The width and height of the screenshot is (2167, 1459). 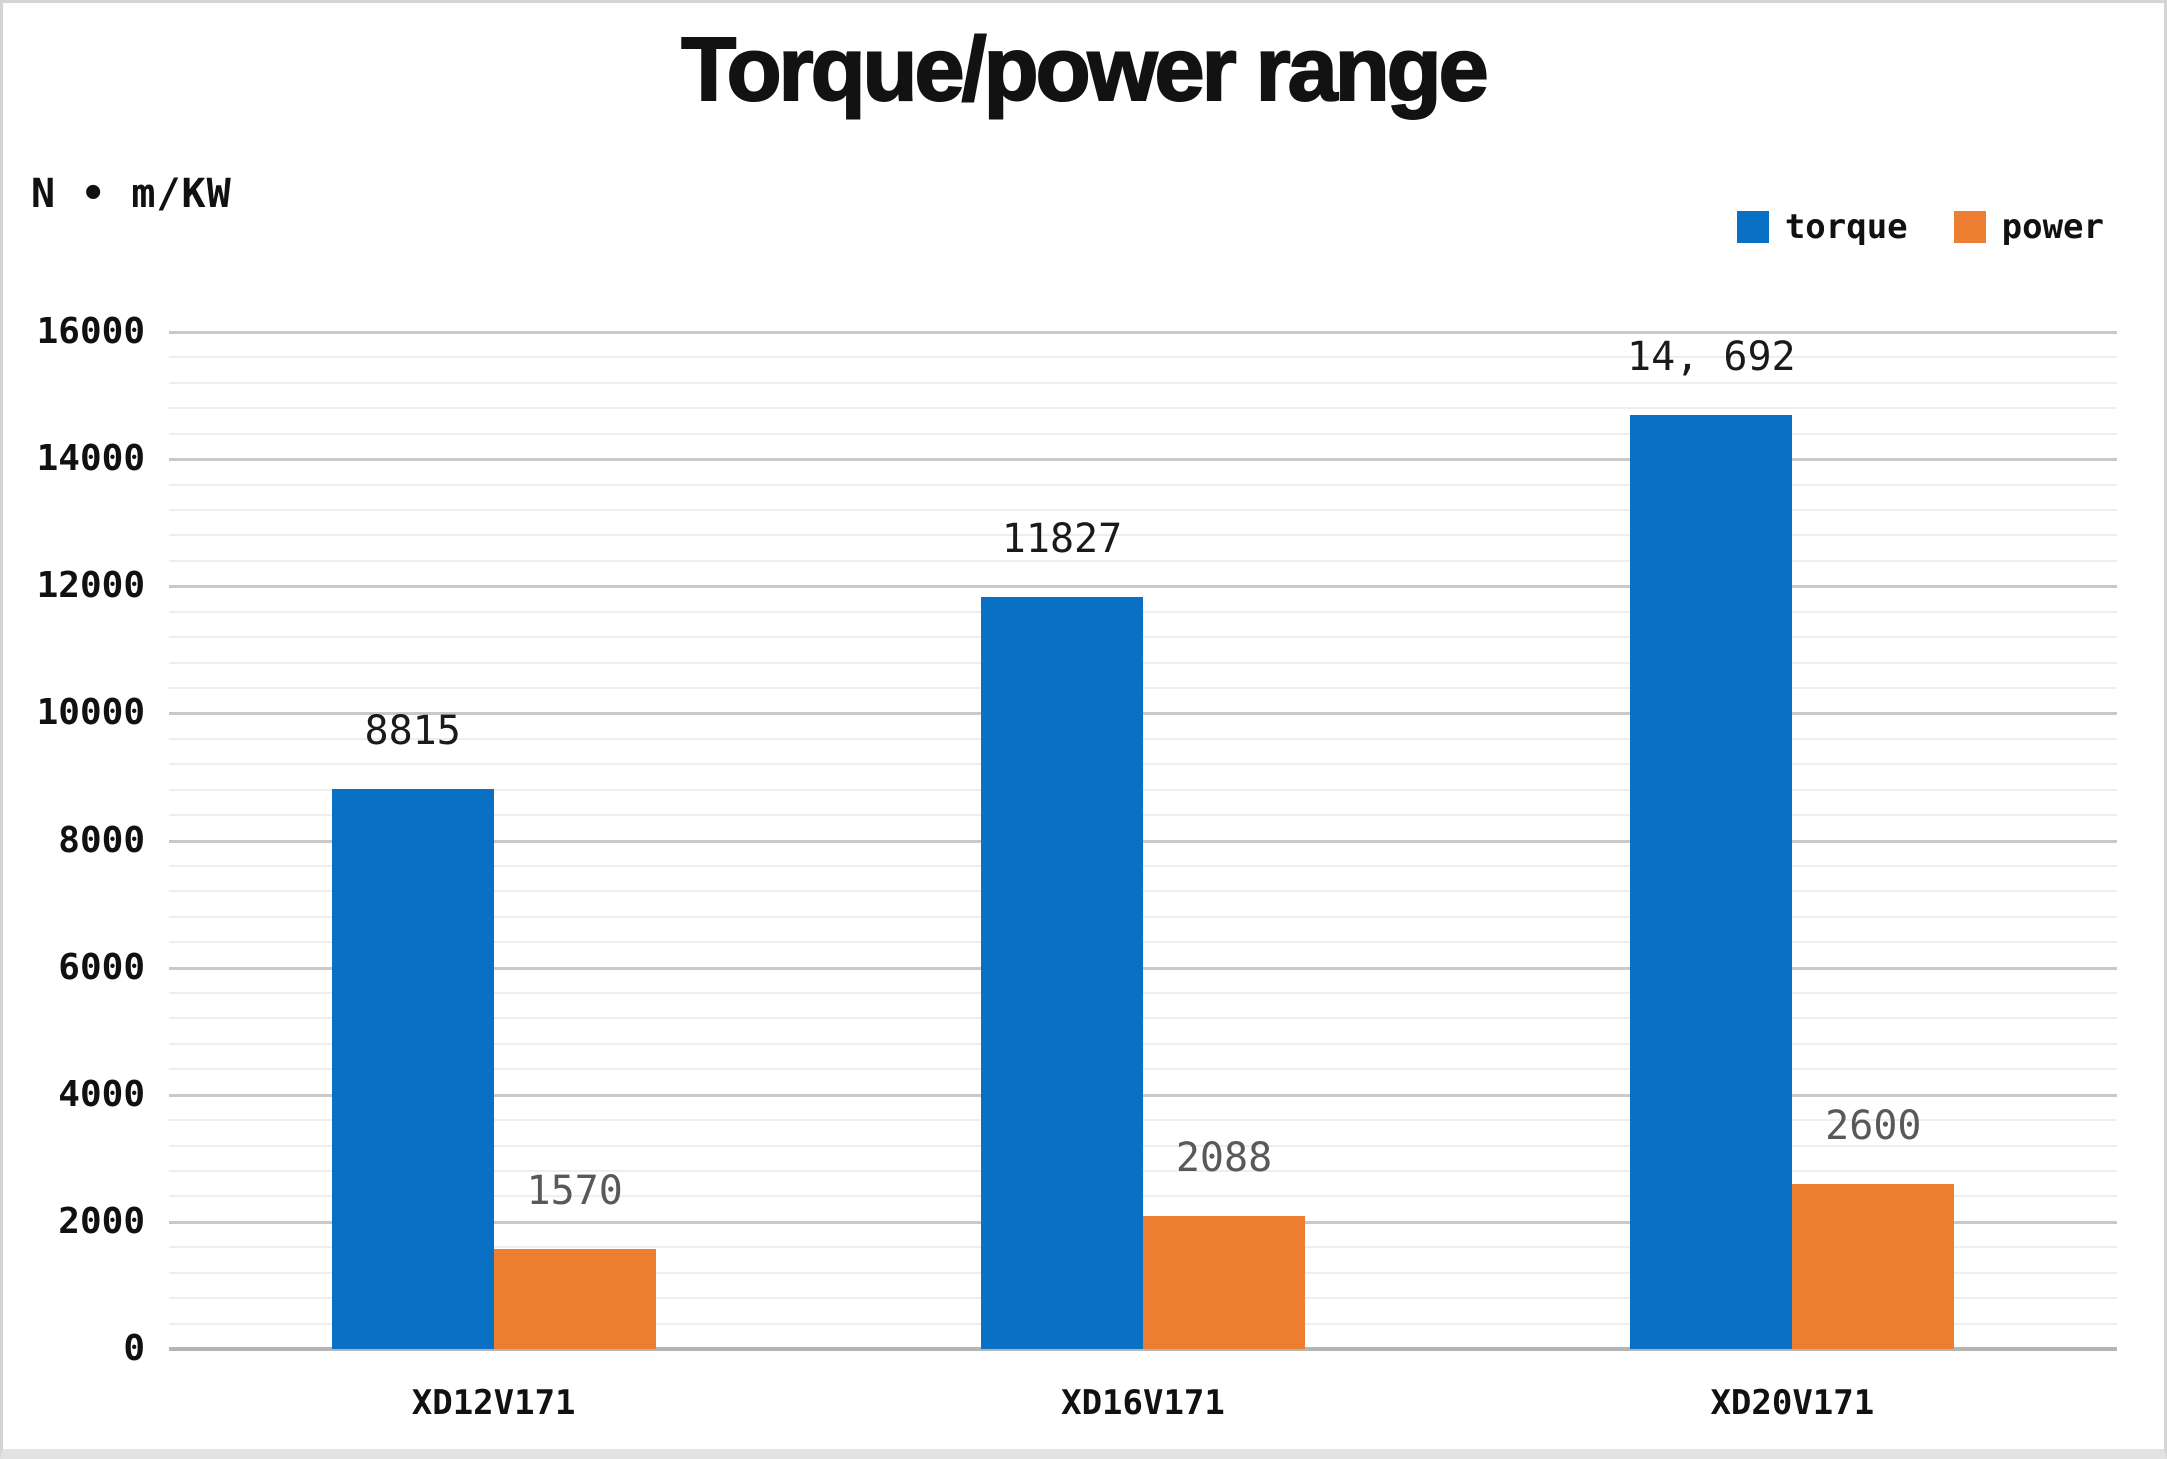 What do you see at coordinates (1711, 882) in the screenshot?
I see `bar-torque-xd20v171` at bounding box center [1711, 882].